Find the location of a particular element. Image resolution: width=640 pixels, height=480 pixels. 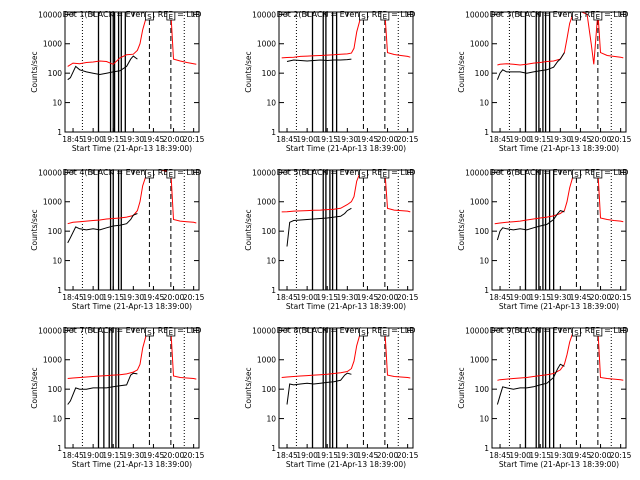

panel-title: Det 3(BLACK = Events, RED = LLD is located at coordinates (559, 14).